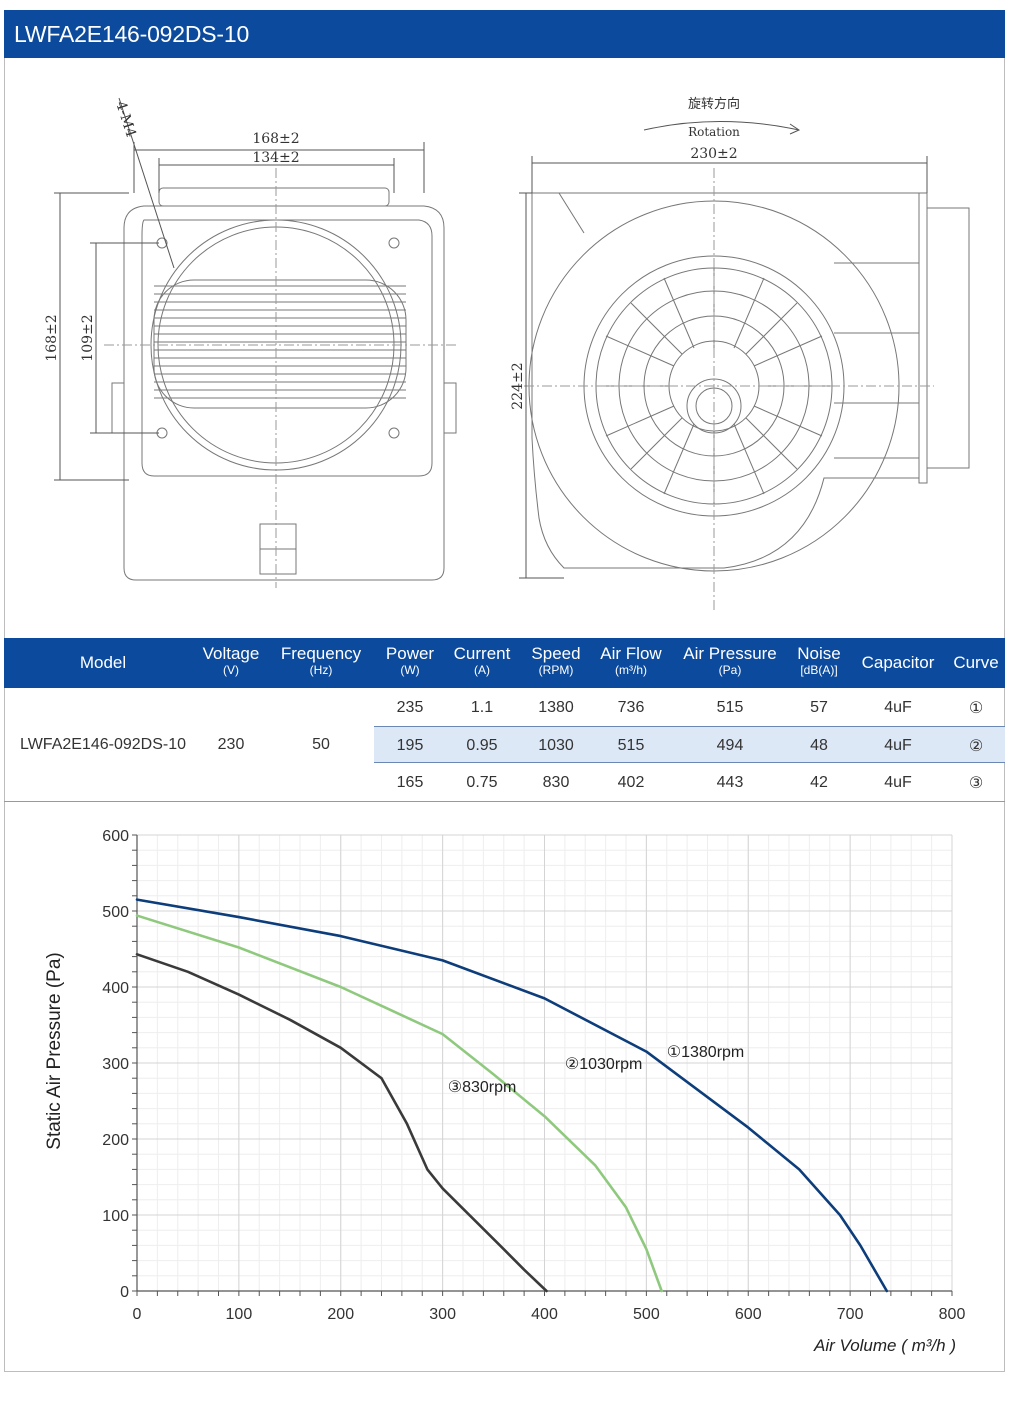  What do you see at coordinates (976, 707) in the screenshot?
I see `cell-curve: ①` at bounding box center [976, 707].